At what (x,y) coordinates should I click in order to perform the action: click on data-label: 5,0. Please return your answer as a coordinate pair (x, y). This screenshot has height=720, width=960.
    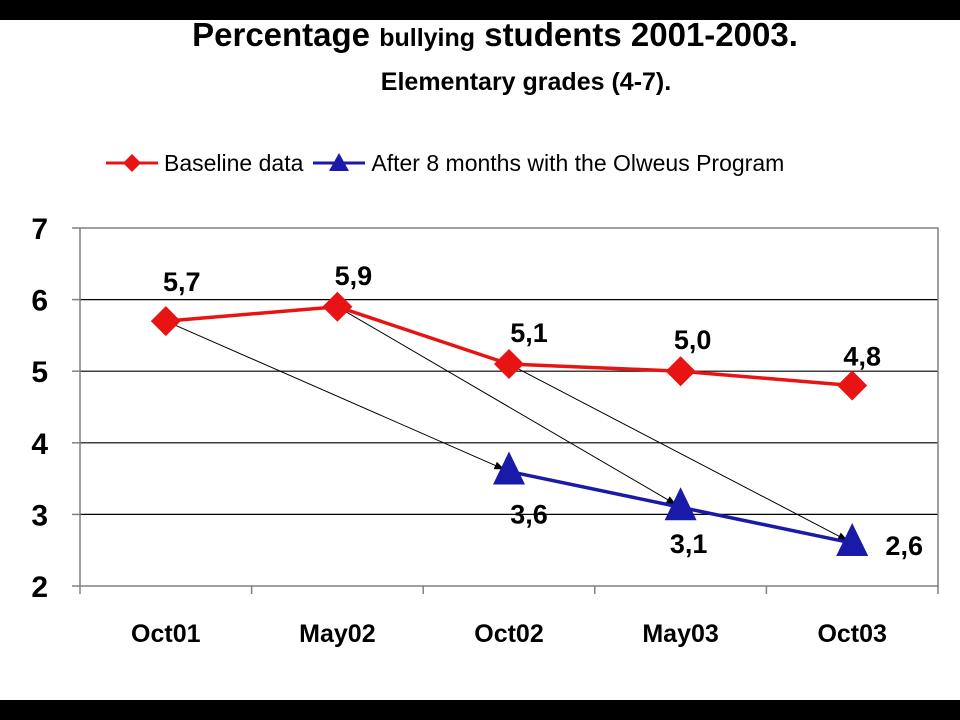
    Looking at the image, I should click on (693, 340).